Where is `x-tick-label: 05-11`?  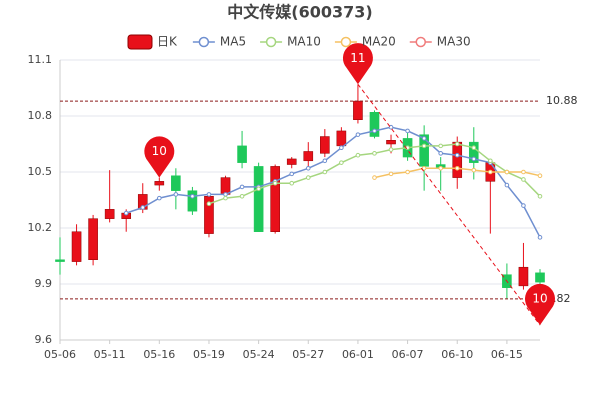
x-tick-label: 05-11 is located at coordinates (110, 354).